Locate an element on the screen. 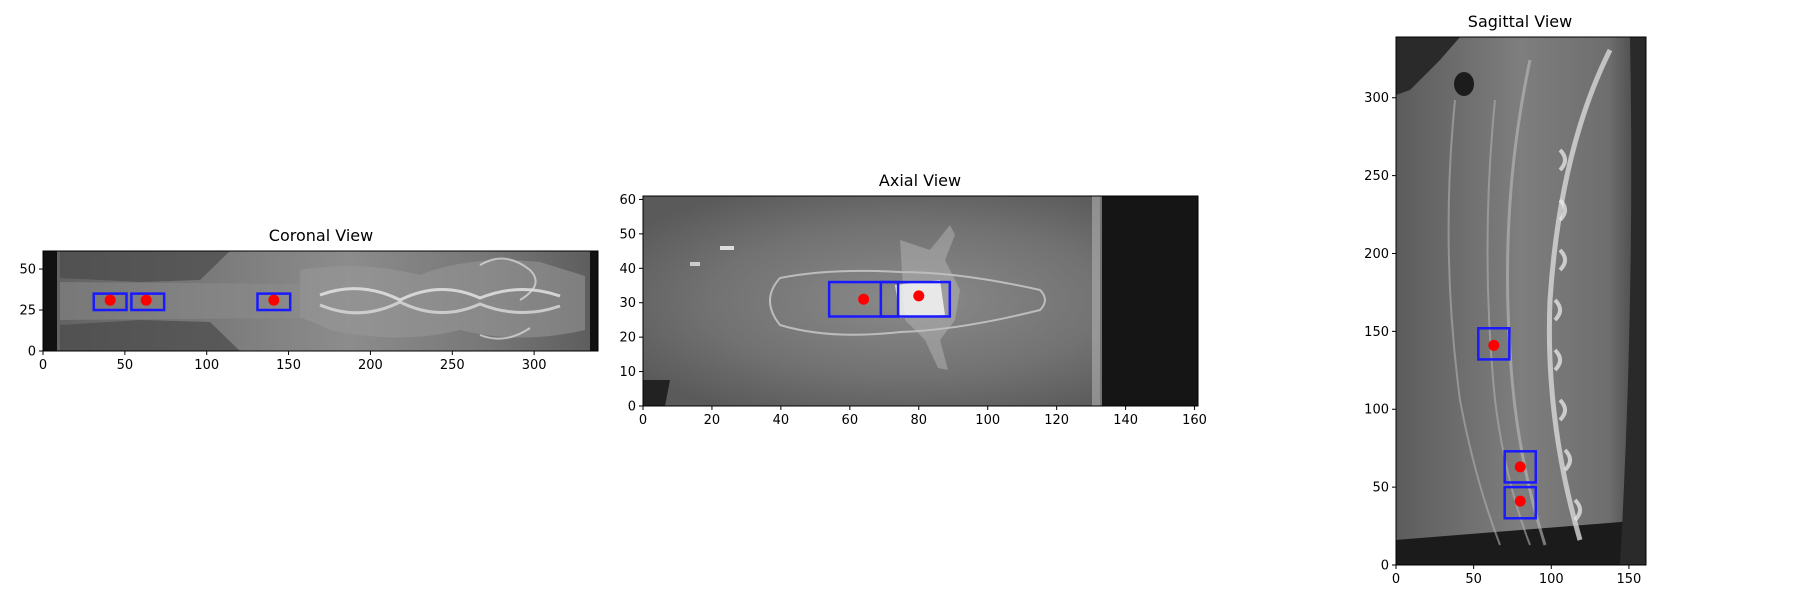 Image resolution: width=1800 pixels, height=600 pixels. axial-title: Axial View is located at coordinates (920, 180).